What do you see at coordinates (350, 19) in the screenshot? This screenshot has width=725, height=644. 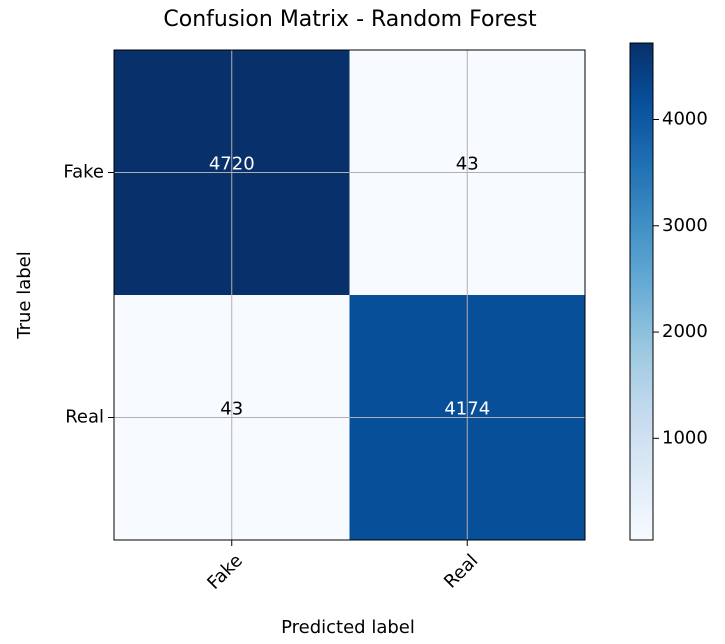 I see `chart-title: Confusion Matrix - Random Forest` at bounding box center [350, 19].